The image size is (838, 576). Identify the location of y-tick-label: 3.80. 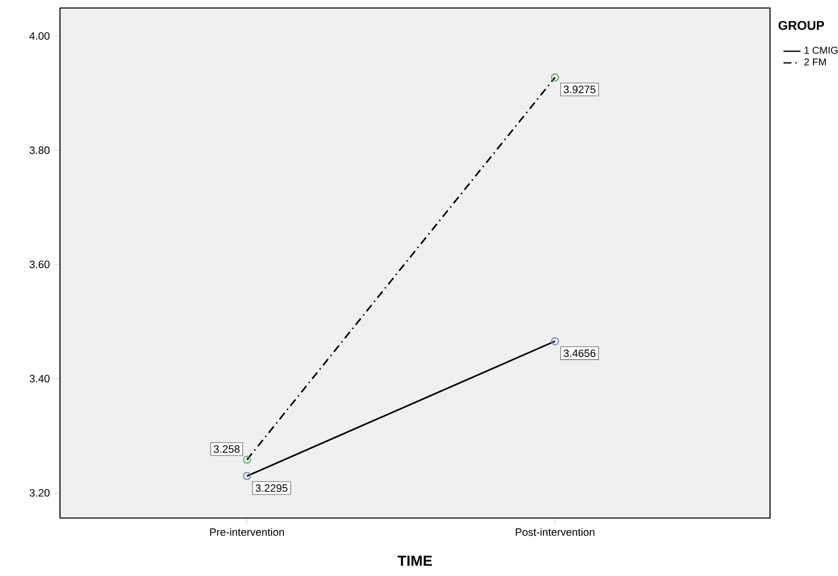
(40, 150).